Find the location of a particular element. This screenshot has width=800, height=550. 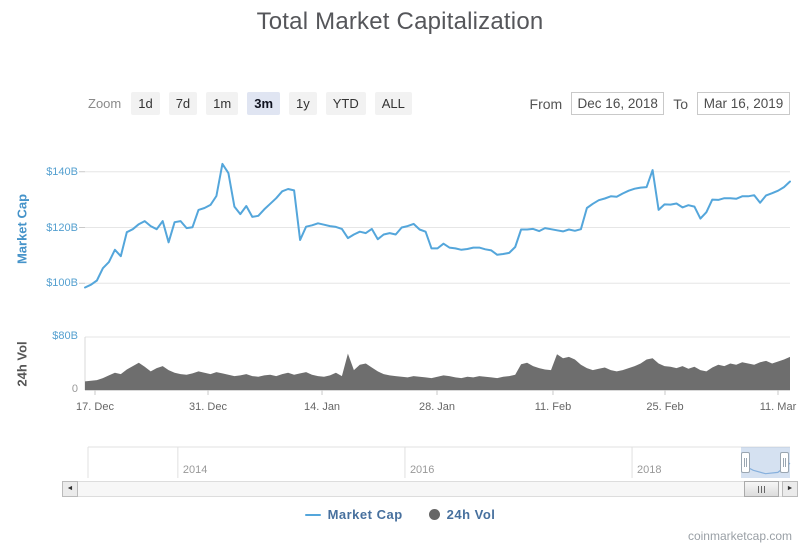

zoom-button-1d: 1d is located at coordinates (145, 103).